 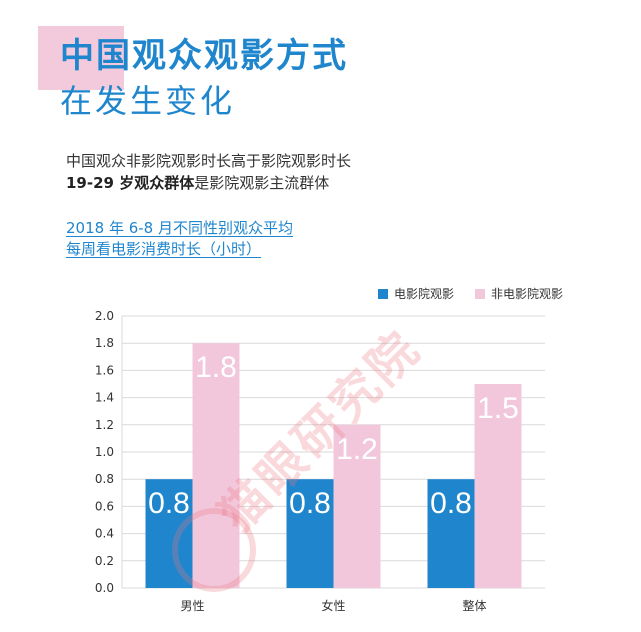 I want to click on chart-caption-line-1: 2018 年 6-8 月不同性别观众平均, so click(x=179, y=228).